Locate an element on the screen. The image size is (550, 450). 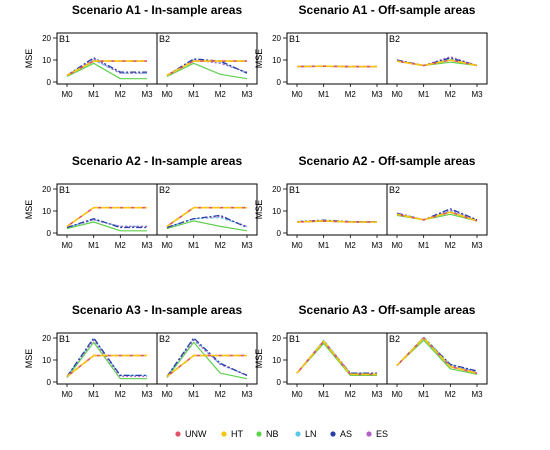
legend-label-ht: HT is located at coordinates (237, 434).